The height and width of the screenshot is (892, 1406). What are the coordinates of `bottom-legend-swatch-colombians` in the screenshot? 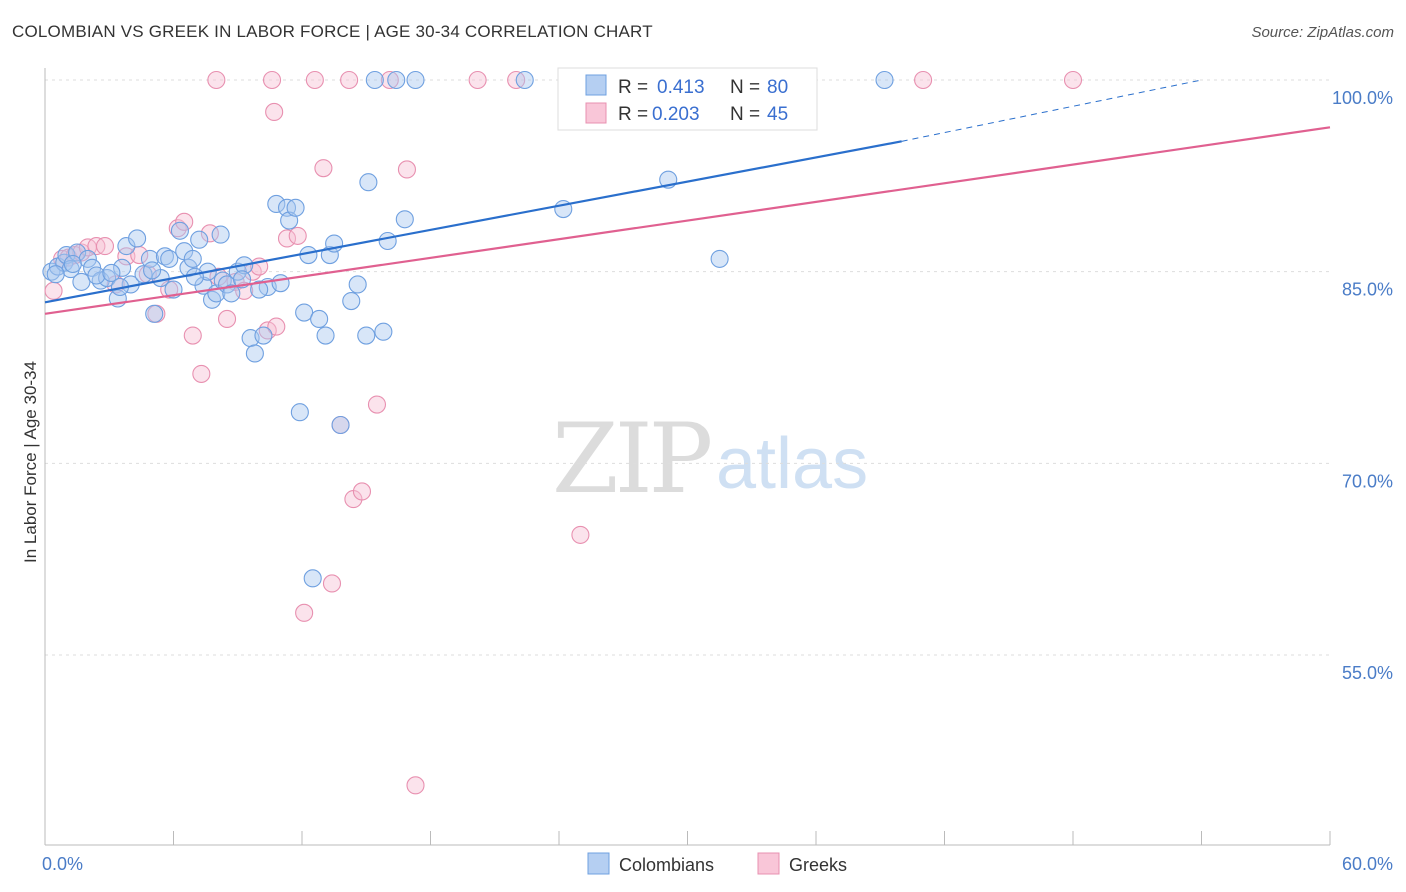 It's located at (598, 863).